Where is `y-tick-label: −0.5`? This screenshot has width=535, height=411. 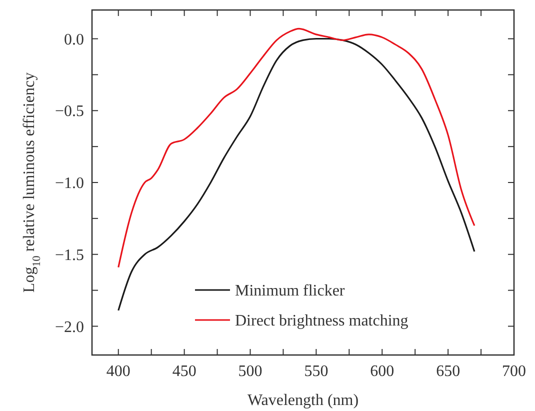 y-tick-label: −0.5 is located at coordinates (69, 111).